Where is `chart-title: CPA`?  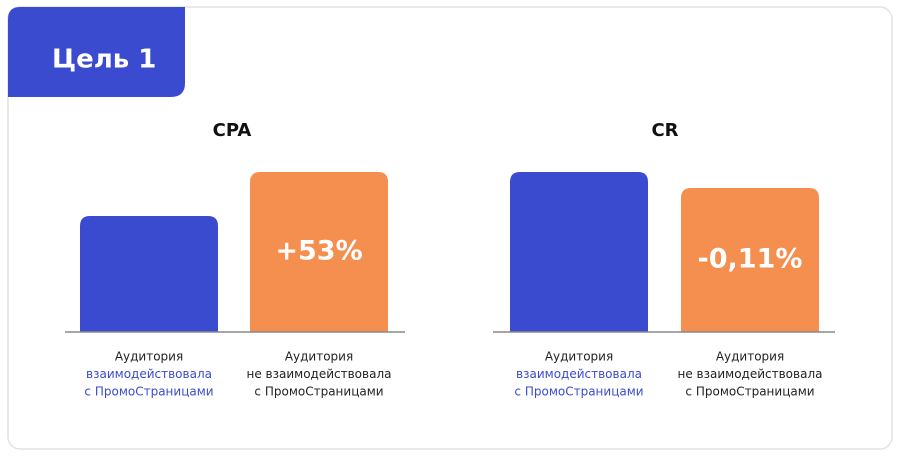
chart-title: CPA is located at coordinates (232, 130).